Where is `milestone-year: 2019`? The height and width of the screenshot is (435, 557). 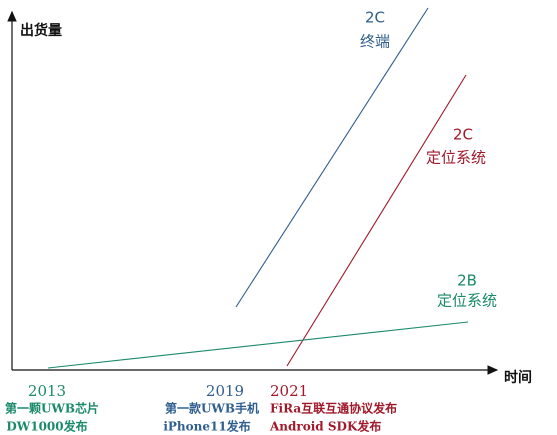 milestone-year: 2019 is located at coordinates (225, 391).